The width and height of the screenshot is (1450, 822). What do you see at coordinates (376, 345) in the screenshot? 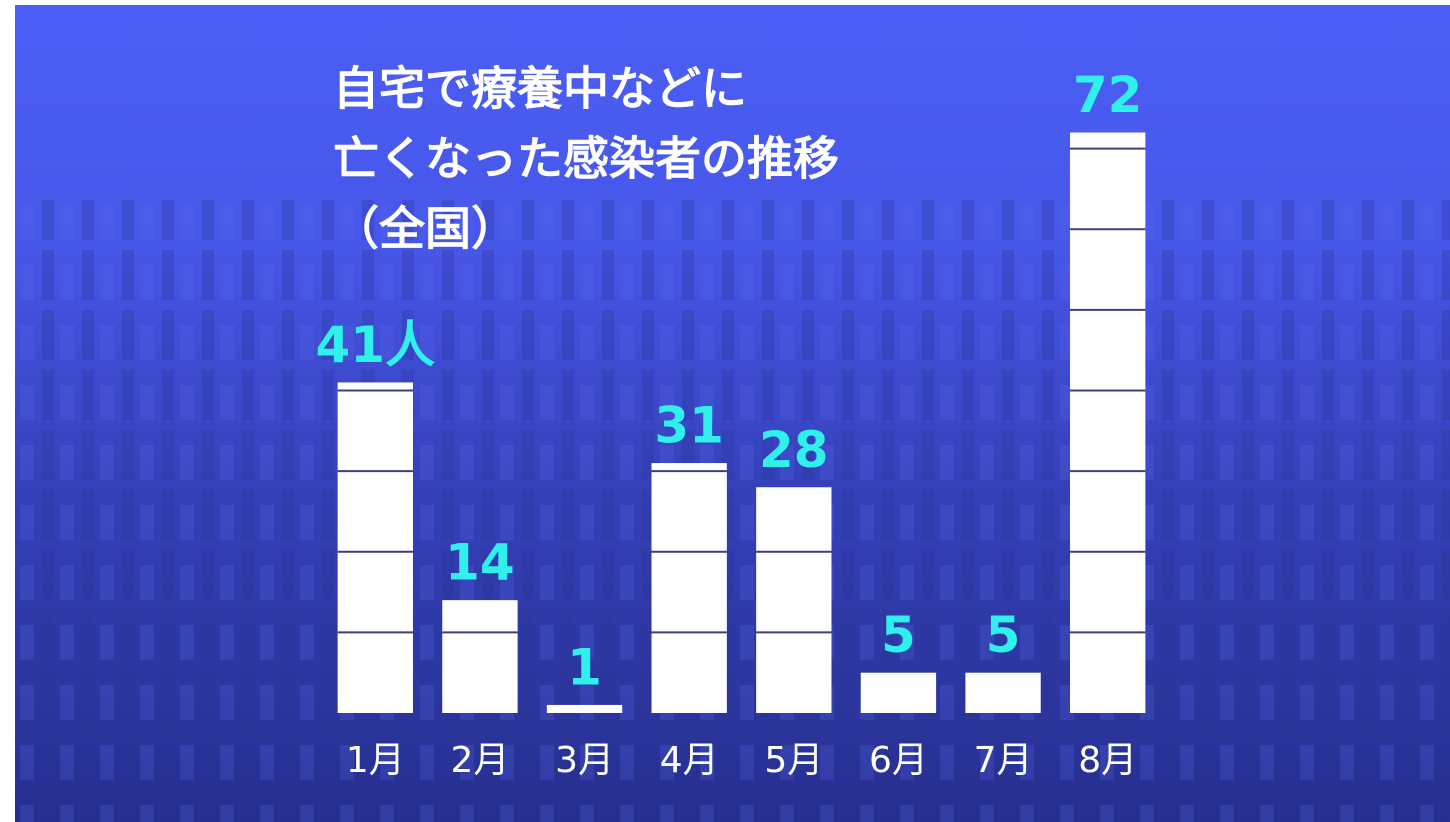
I see `value-label: 41人` at bounding box center [376, 345].